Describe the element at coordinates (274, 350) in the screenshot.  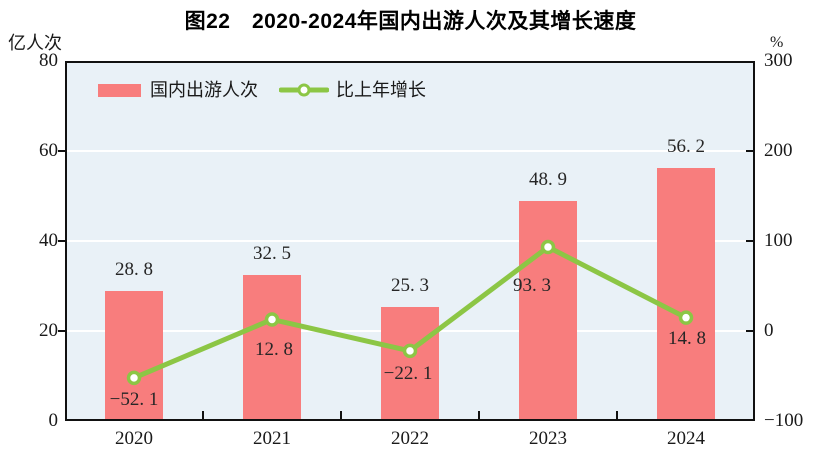
I see `line-value-label: 12. 8` at that location.